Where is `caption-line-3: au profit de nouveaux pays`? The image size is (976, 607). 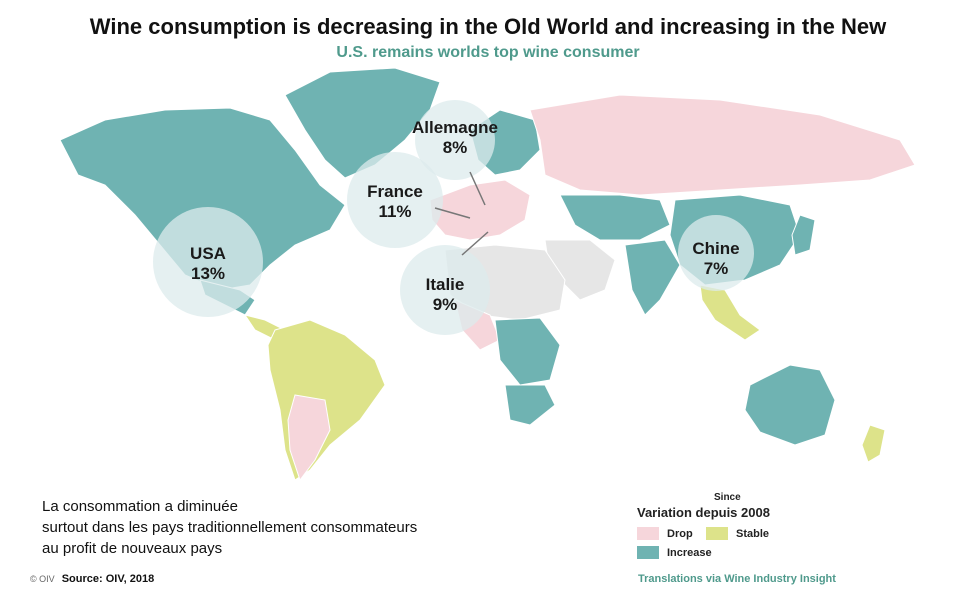 caption-line-3: au profit de nouveaux pays is located at coordinates (132, 548).